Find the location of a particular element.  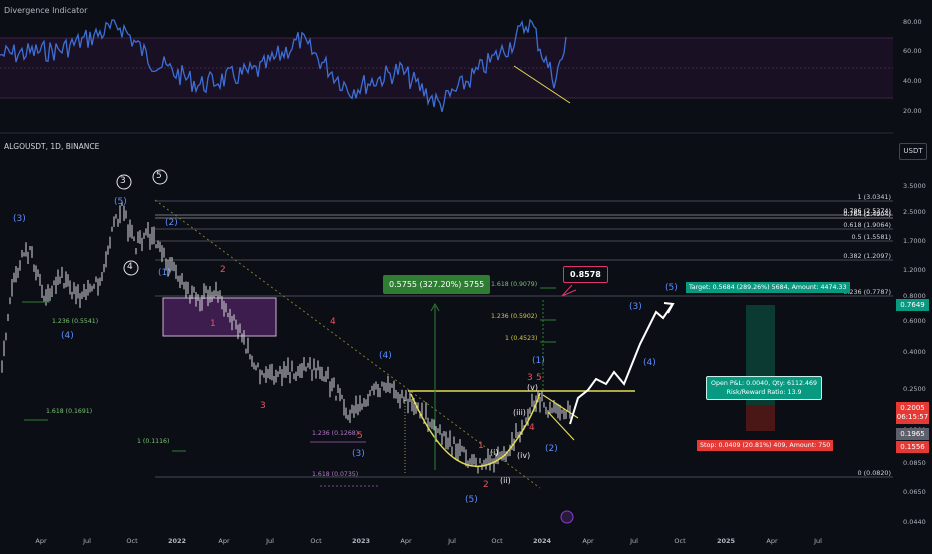

indicator-divergence-line is located at coordinates (542, 84).